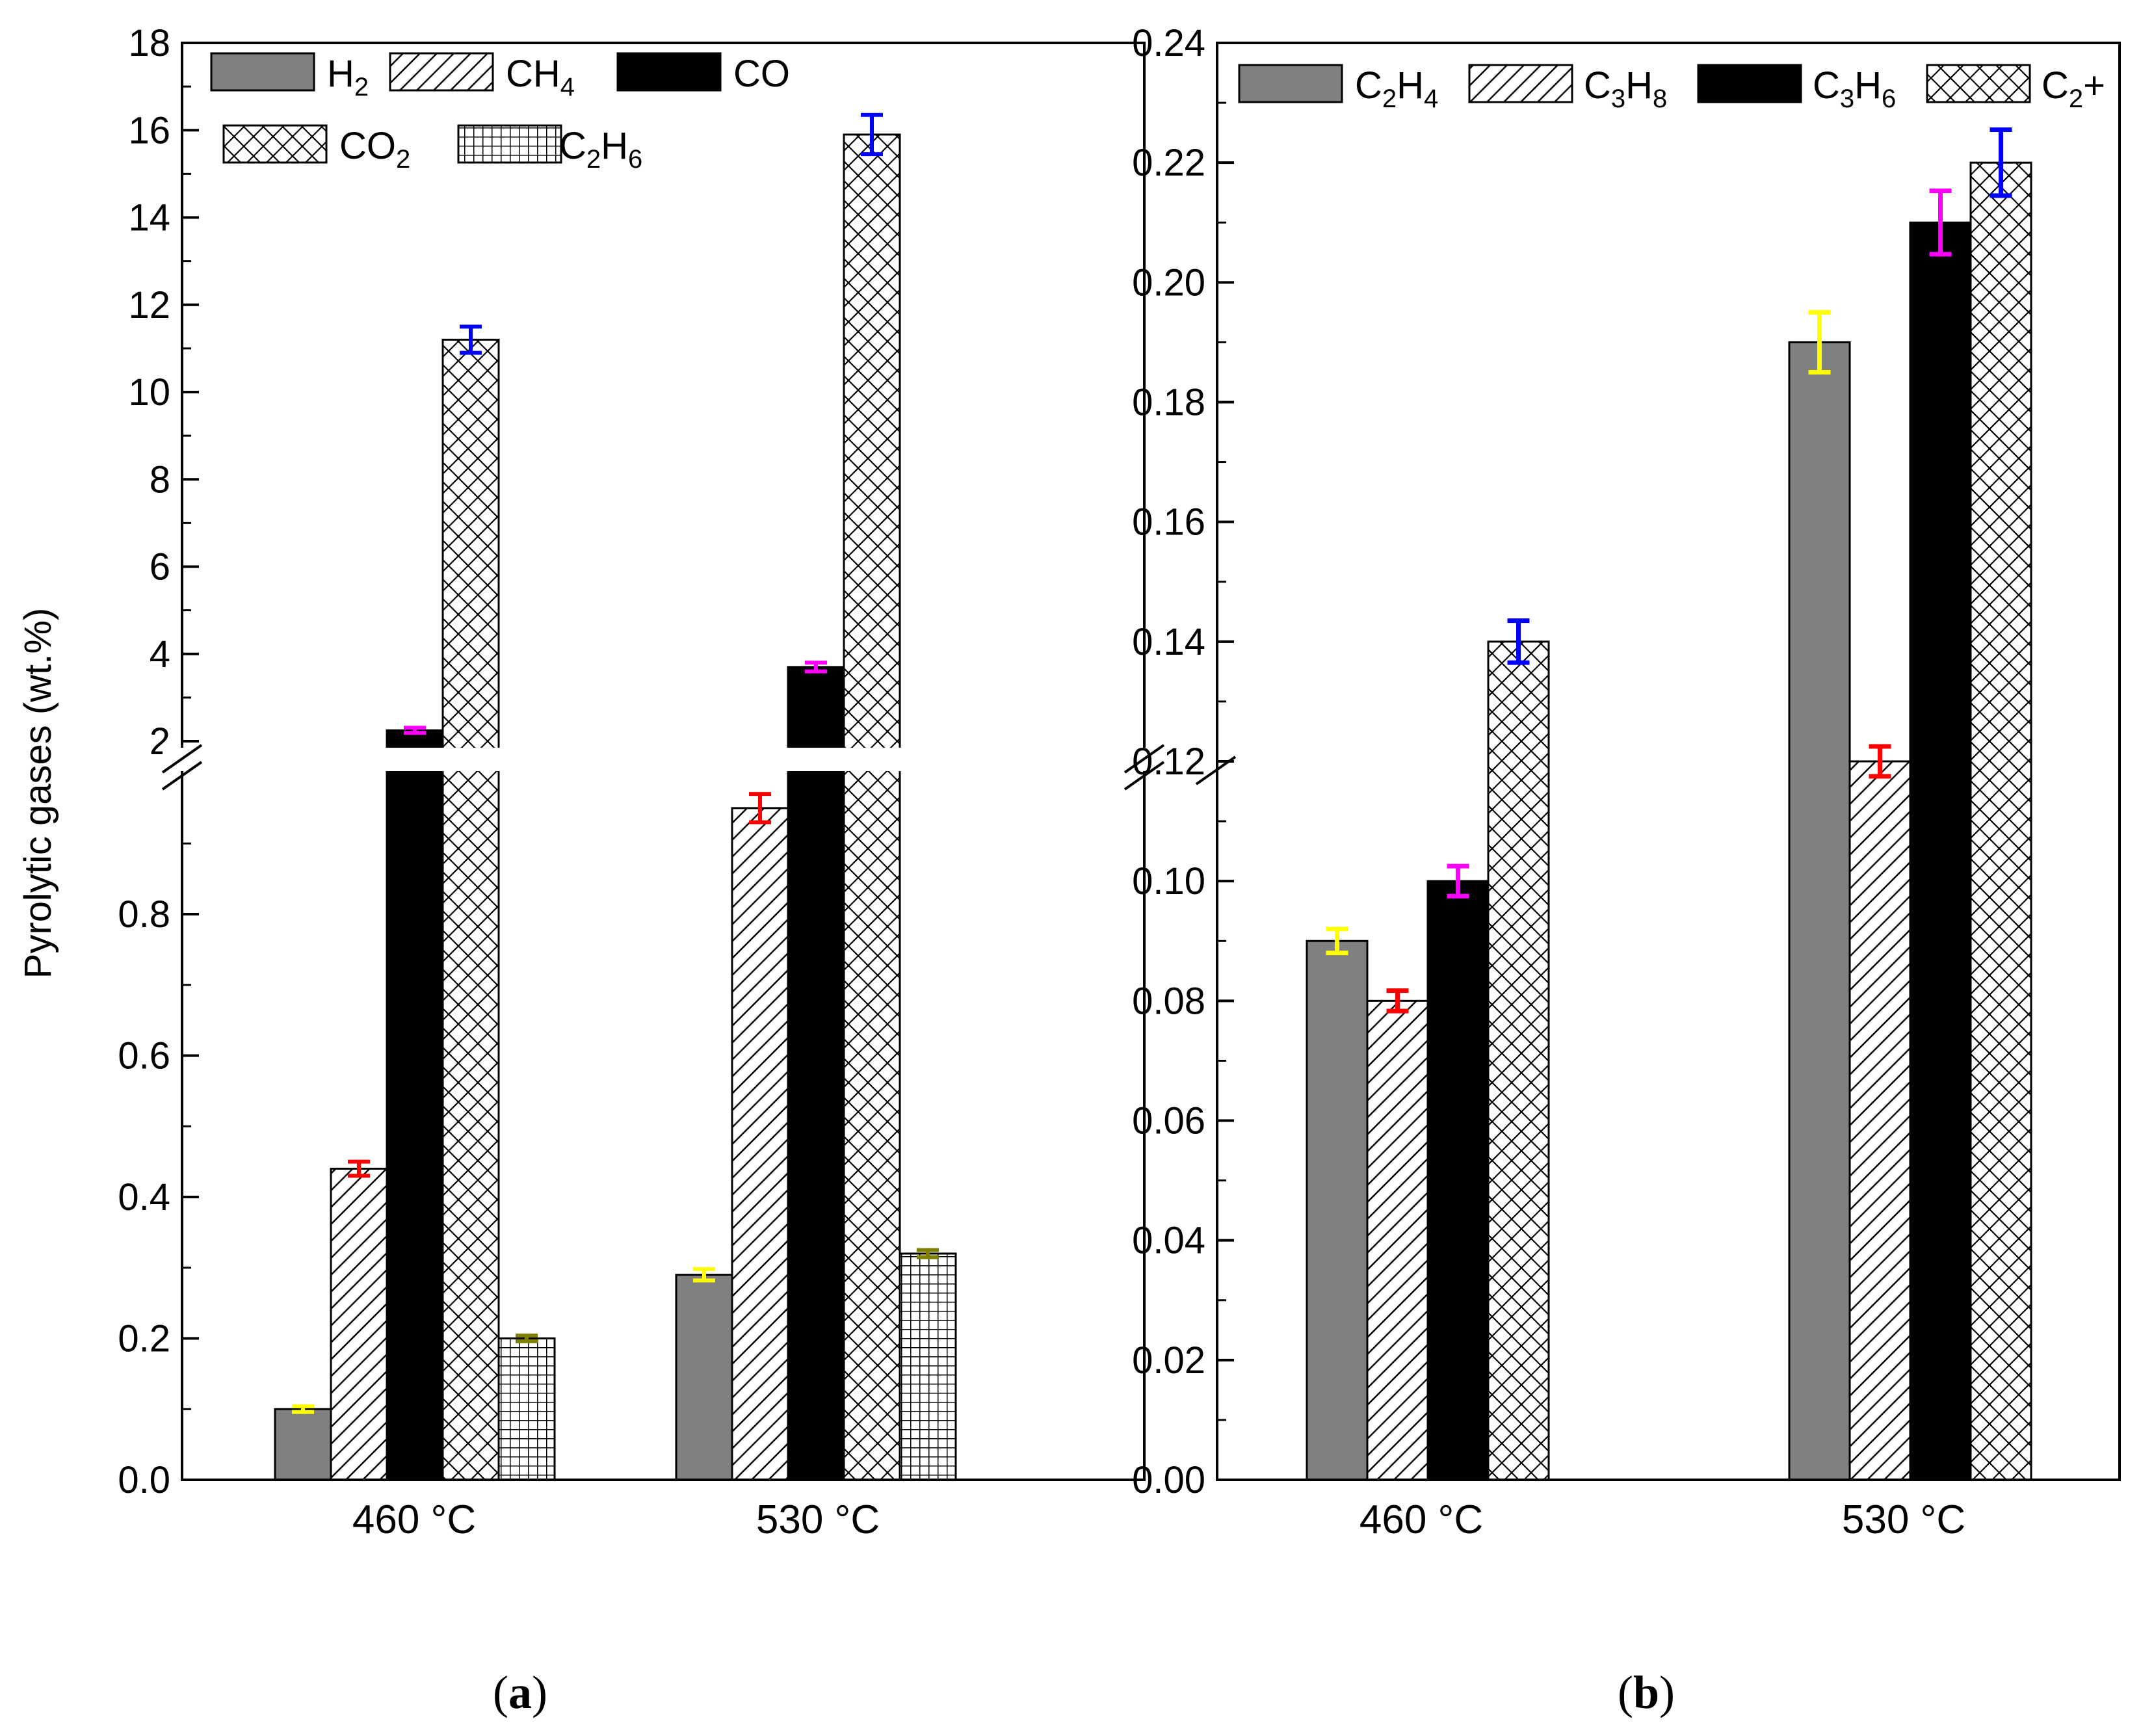 This screenshot has width=2141, height=1736. I want to click on panel-b-y-tick-label: 0.22, so click(1168, 163).